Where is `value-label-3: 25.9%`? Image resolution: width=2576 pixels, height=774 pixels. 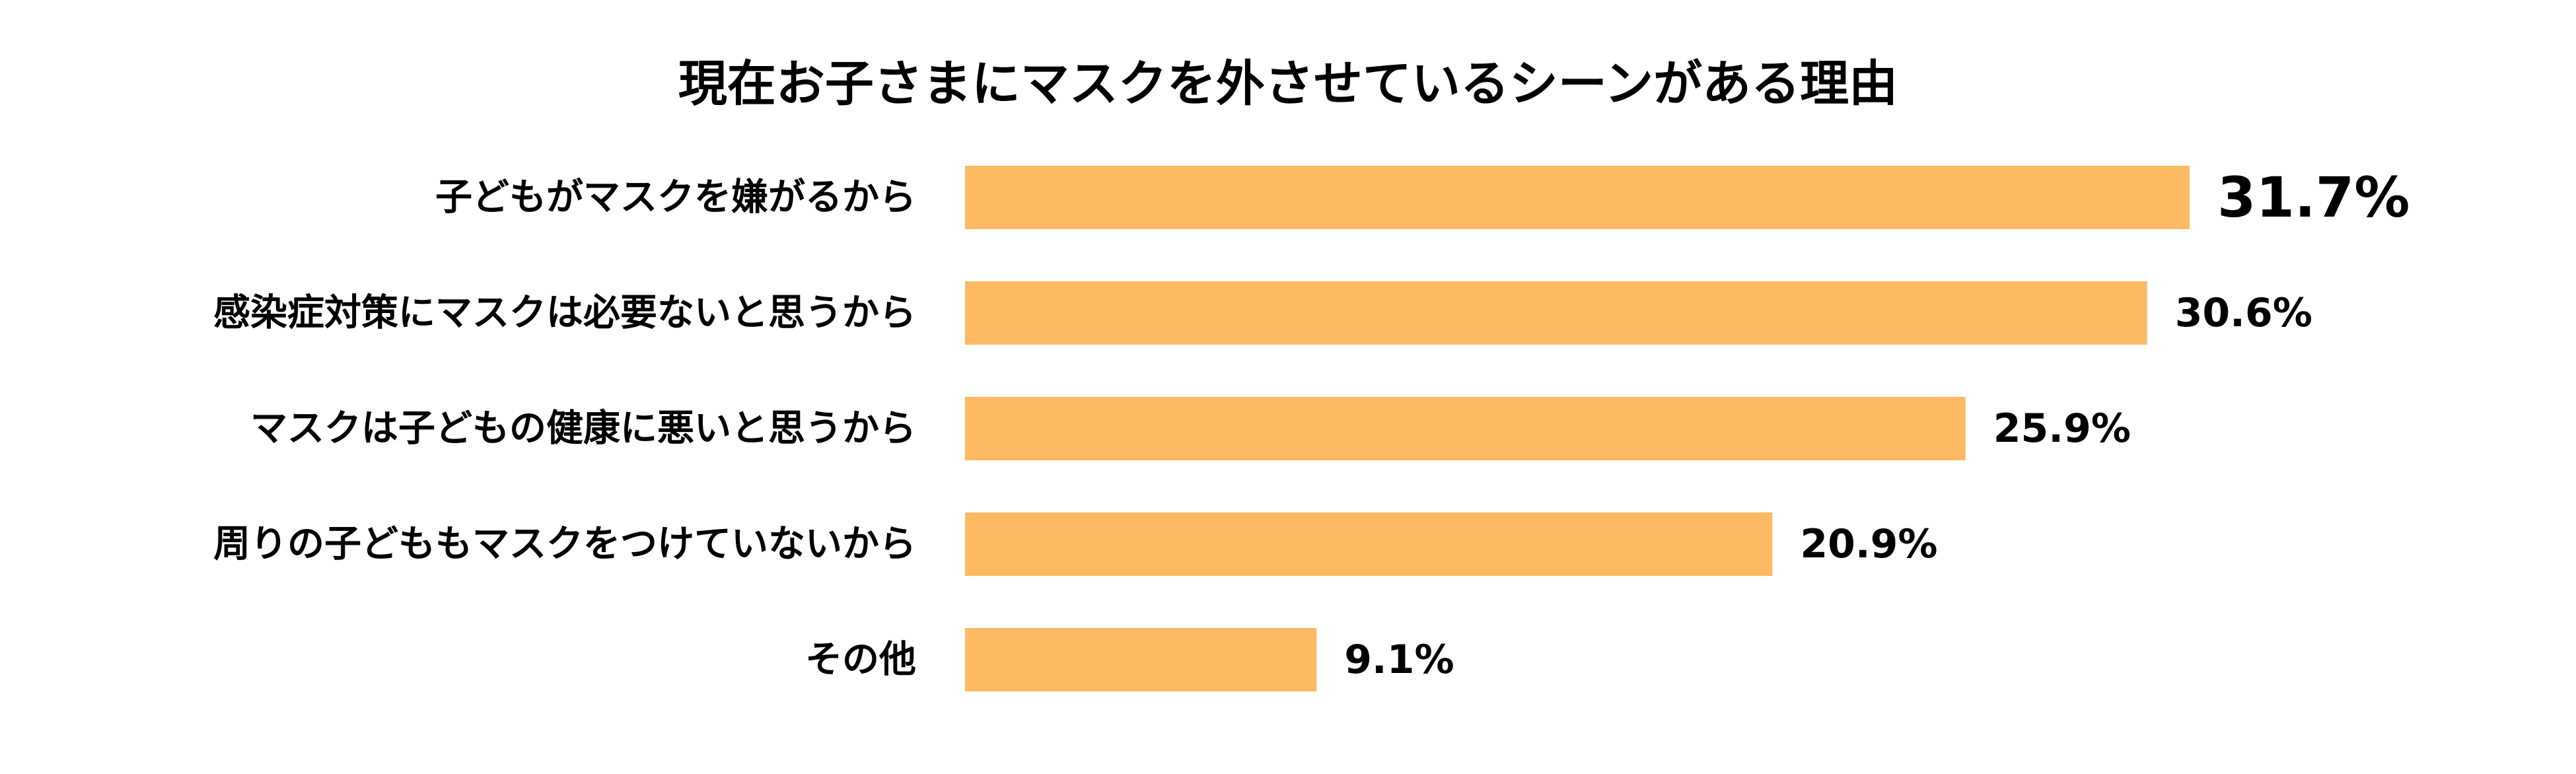 value-label-3: 25.9% is located at coordinates (2062, 429).